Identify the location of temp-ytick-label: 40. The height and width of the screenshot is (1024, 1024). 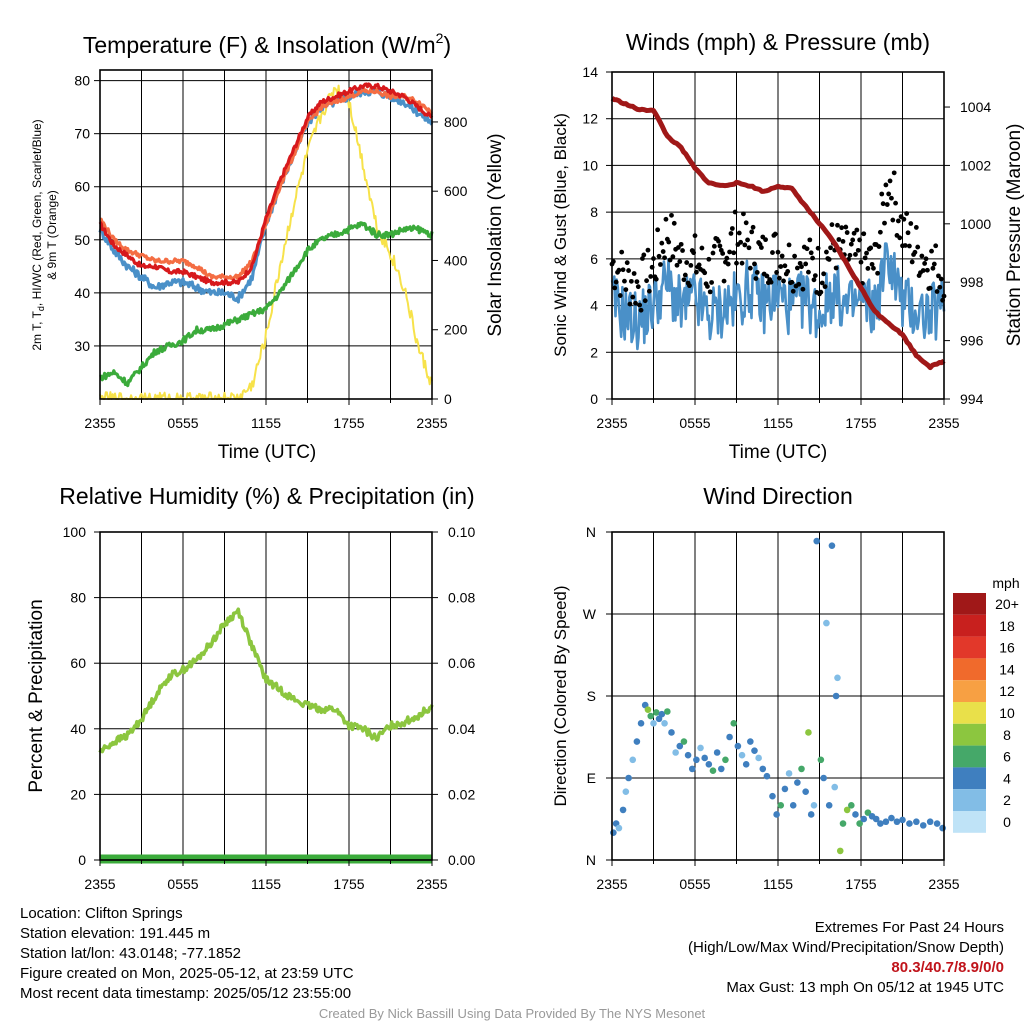
(82, 293).